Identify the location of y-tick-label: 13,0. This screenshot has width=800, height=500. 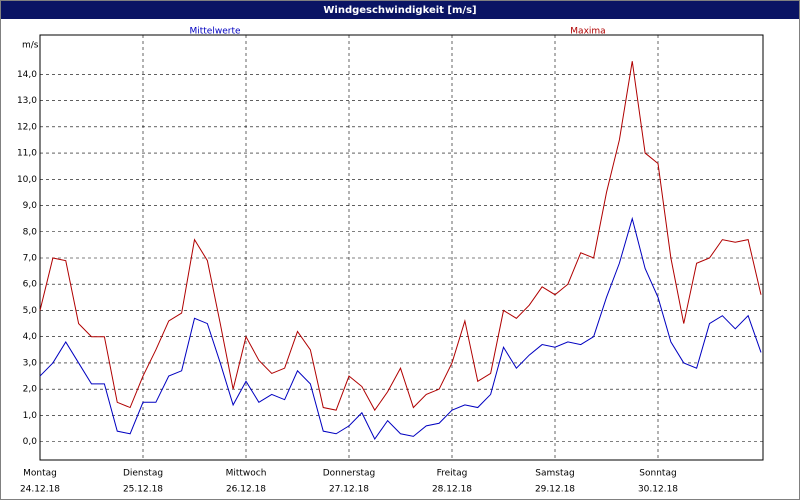
(27, 101).